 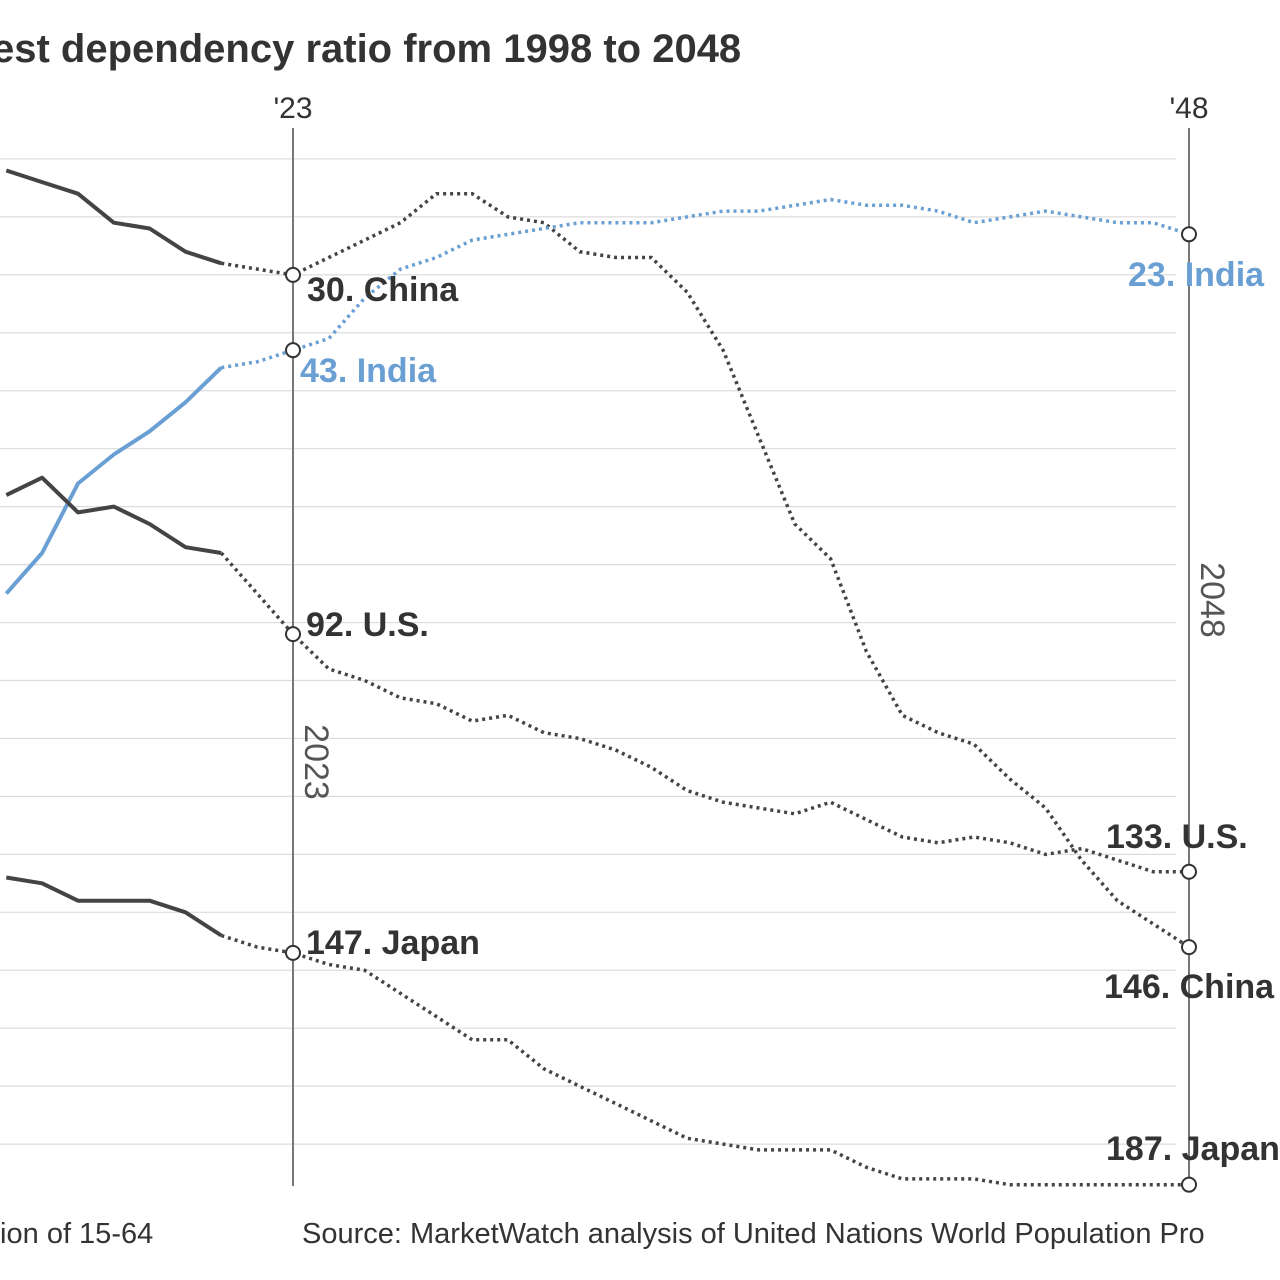 I want to click on line-japan-historical, so click(x=114, y=906).